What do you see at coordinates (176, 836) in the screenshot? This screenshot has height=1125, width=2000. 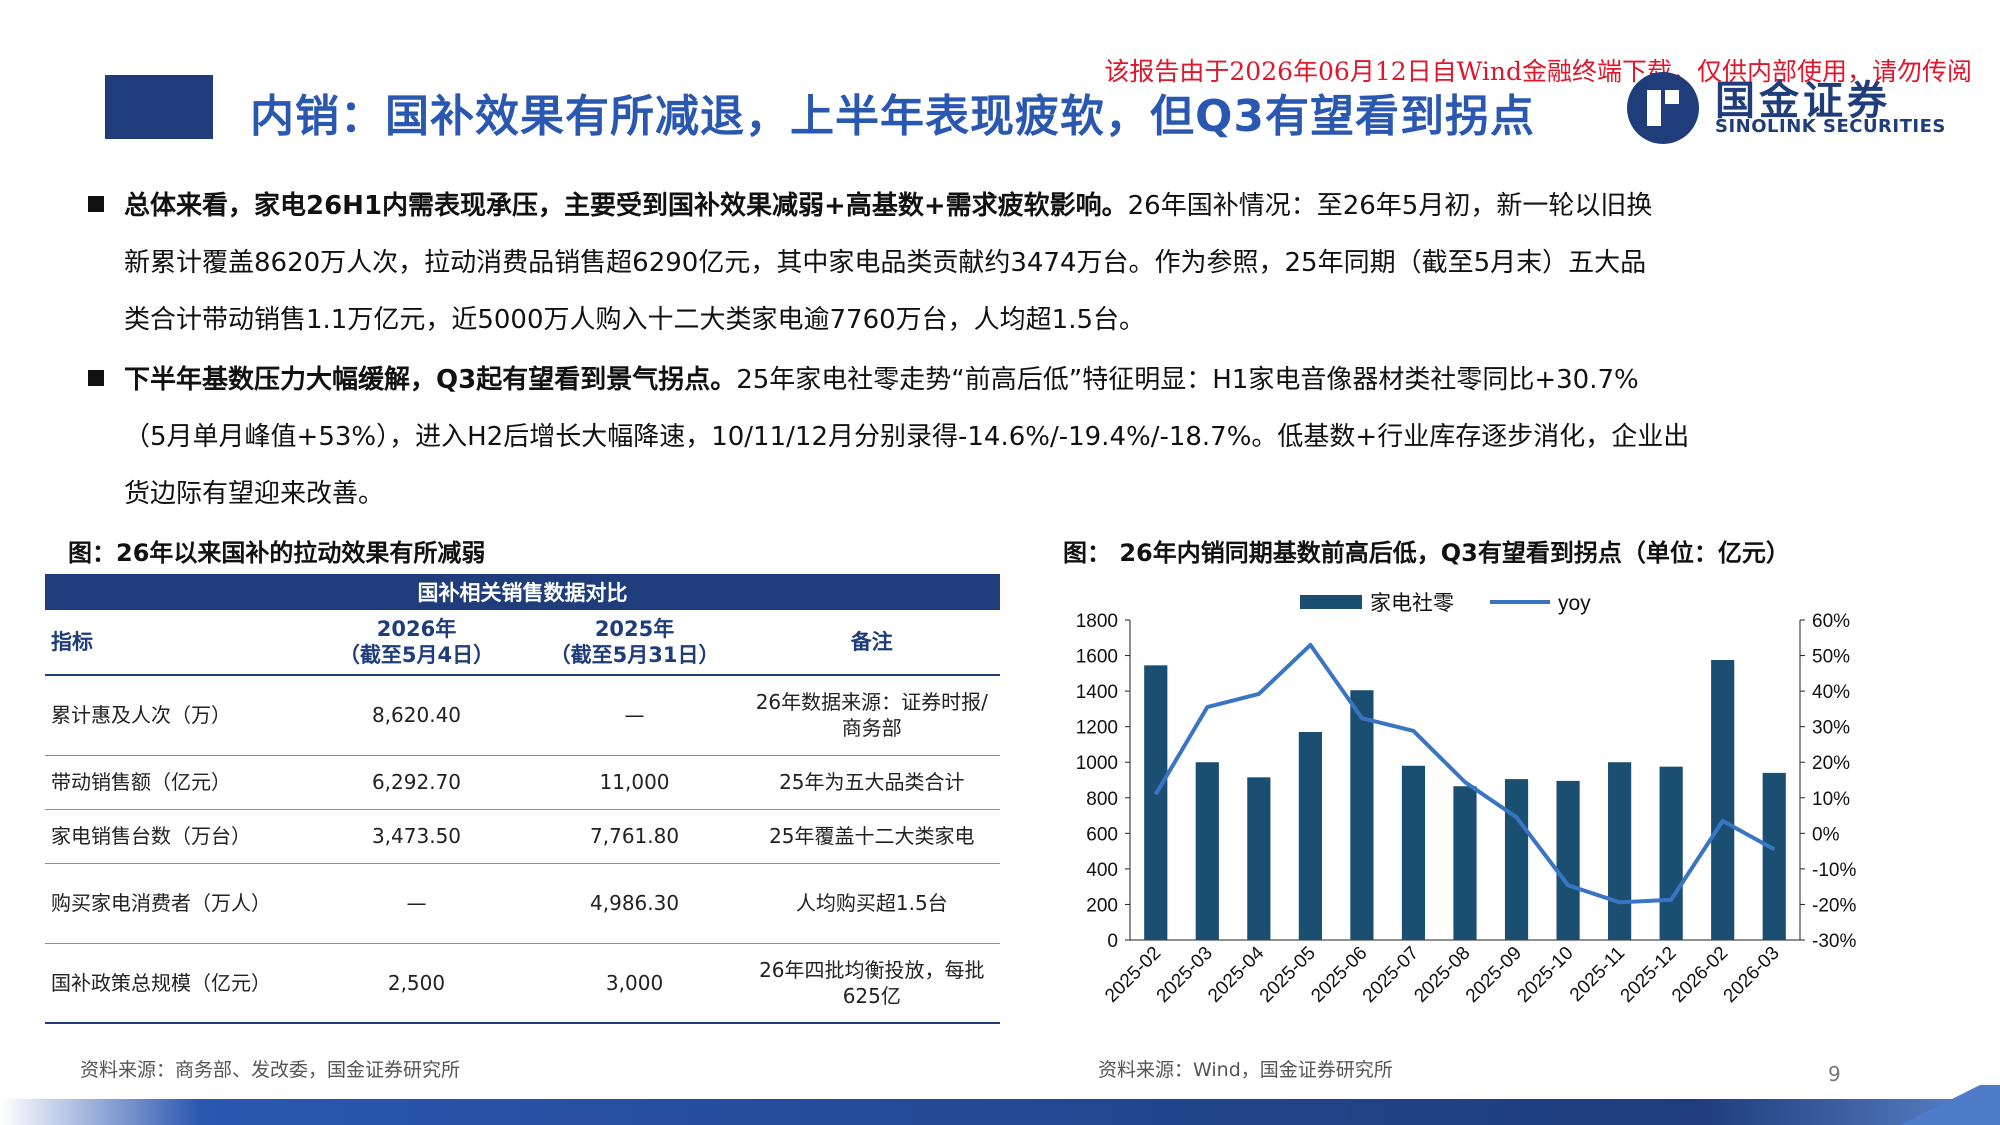 I see `table-cell: 家电销售台数（万台）` at bounding box center [176, 836].